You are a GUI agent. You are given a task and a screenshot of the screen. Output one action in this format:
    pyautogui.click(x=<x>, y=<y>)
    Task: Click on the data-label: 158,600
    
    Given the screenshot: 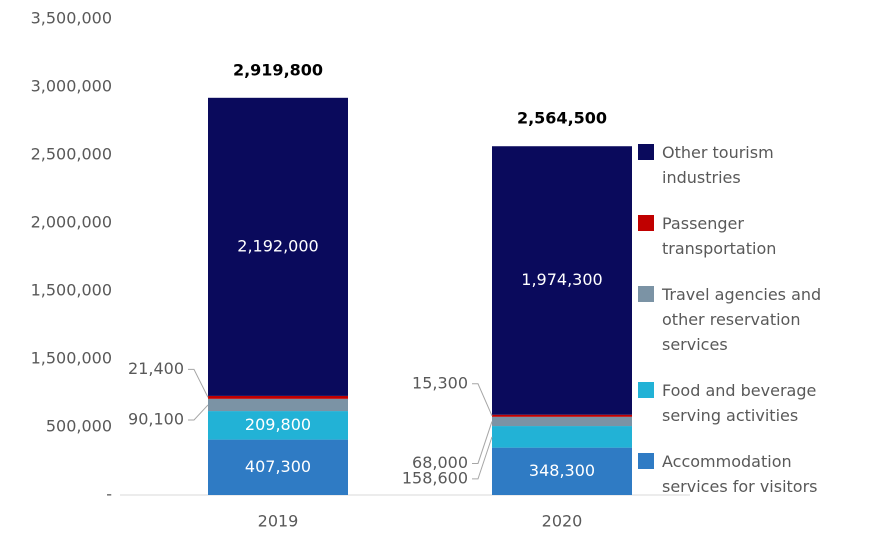 What is the action you would take?
    pyautogui.click(x=435, y=477)
    